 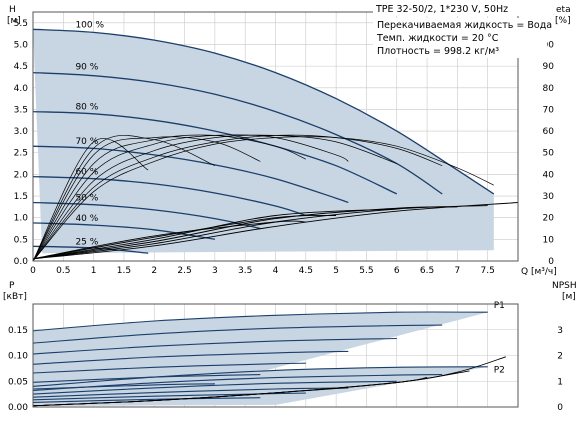 I want to click on h-tick-label: 1.5, so click(x=21, y=197).